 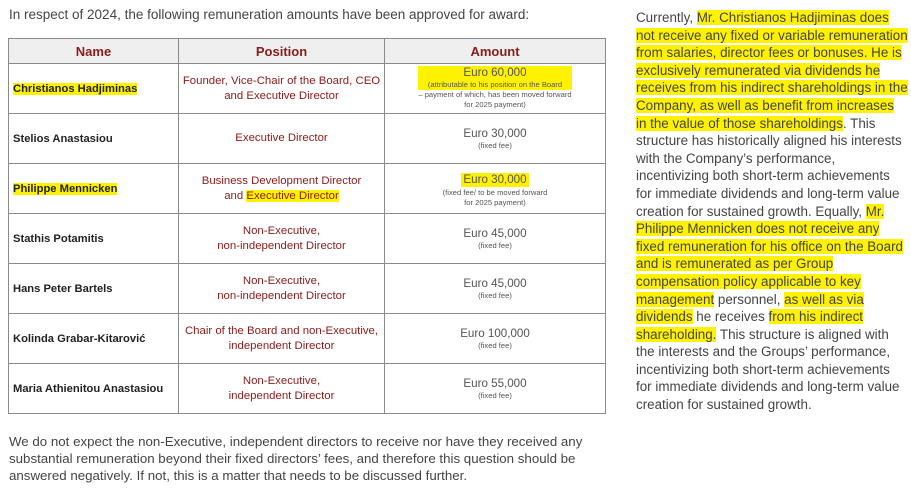 I want to click on name-cell: Stathis Potamitis, so click(x=93, y=238).